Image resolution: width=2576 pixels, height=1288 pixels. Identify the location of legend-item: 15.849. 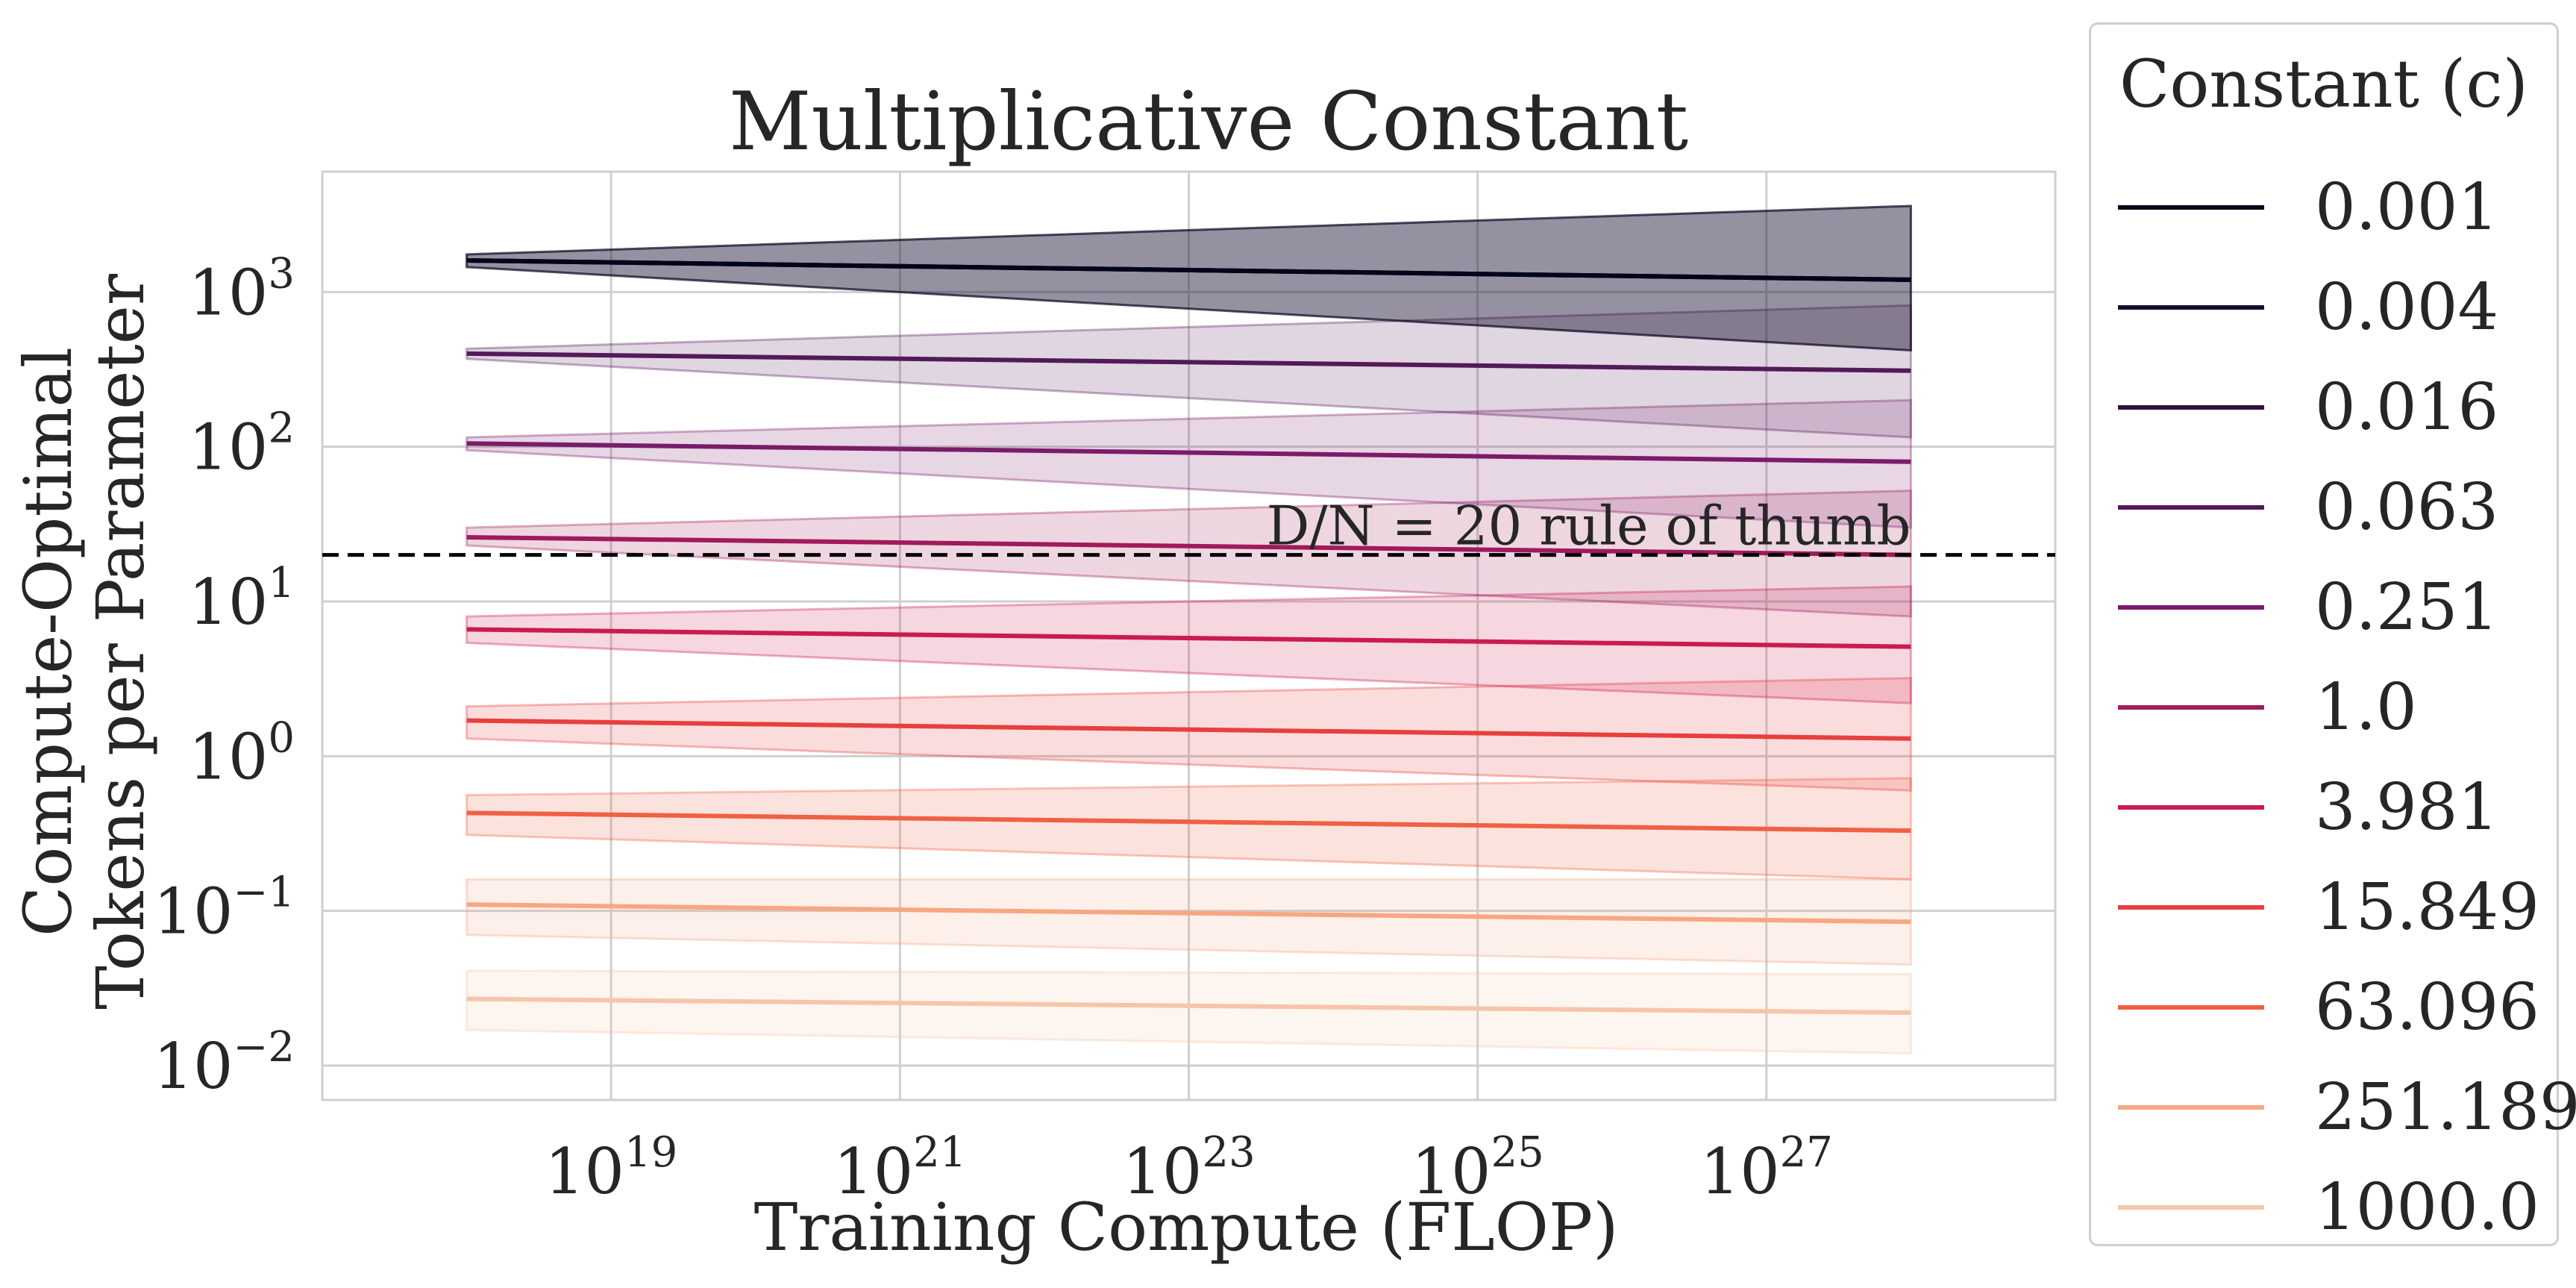
(2324, 907).